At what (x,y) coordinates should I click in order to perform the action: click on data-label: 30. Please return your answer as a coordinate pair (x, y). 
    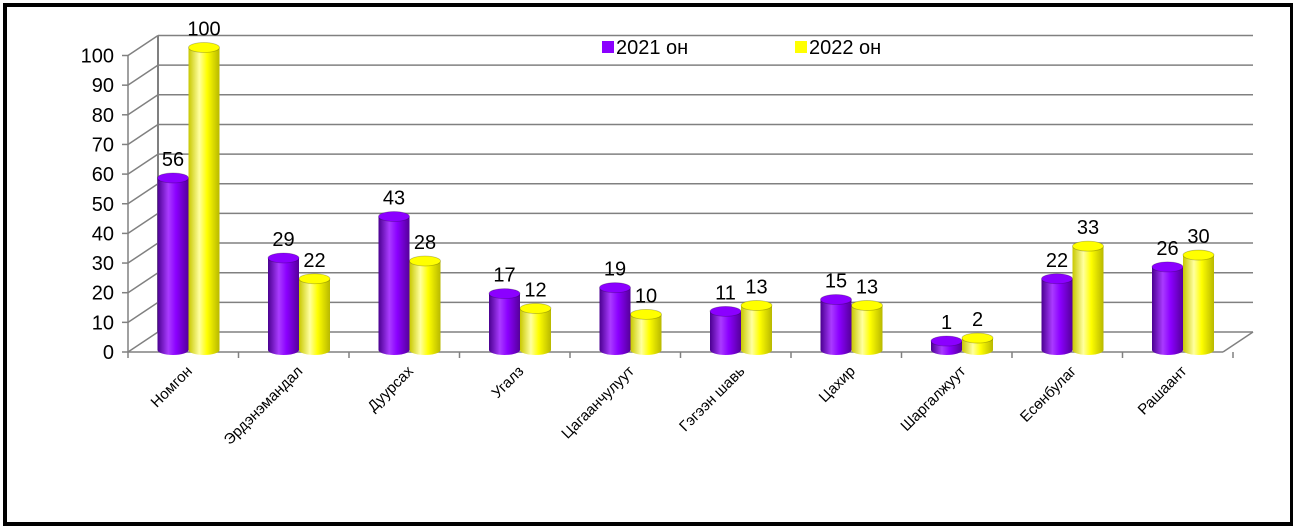
    Looking at the image, I should click on (1198, 237).